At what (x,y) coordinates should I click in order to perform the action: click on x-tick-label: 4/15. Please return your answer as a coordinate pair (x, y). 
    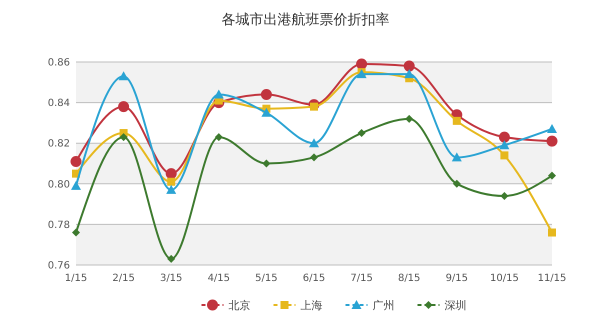
    Looking at the image, I should click on (219, 278).